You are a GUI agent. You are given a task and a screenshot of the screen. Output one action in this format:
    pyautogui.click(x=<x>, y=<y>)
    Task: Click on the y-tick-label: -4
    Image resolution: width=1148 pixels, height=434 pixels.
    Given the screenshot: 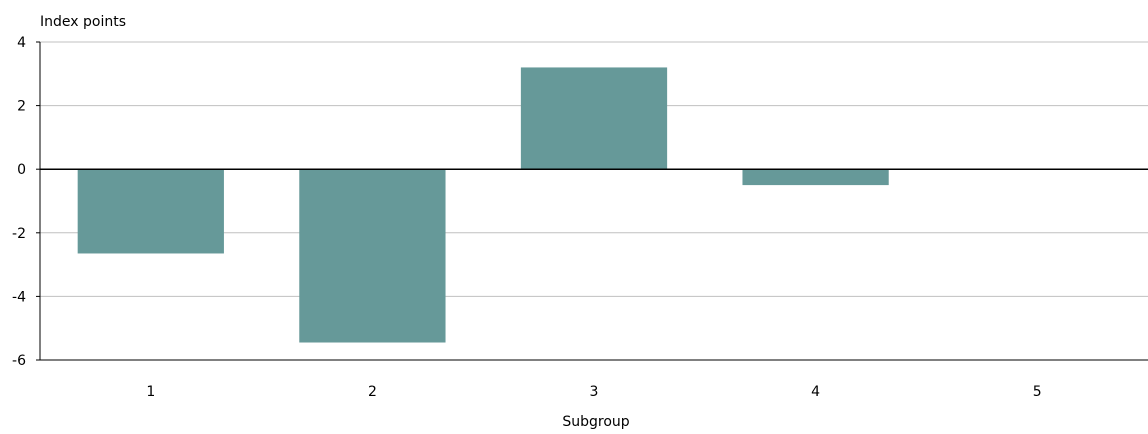 What is the action you would take?
    pyautogui.click(x=19, y=297)
    